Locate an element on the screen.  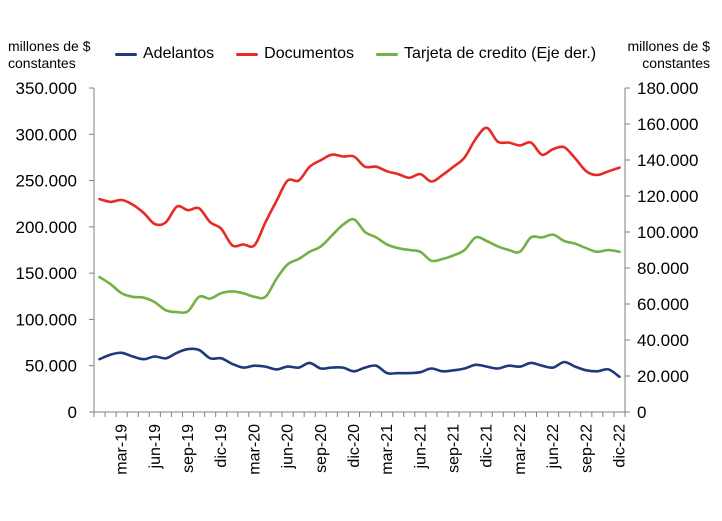
right-axis-tick-label: 80.000 is located at coordinates (663, 268).